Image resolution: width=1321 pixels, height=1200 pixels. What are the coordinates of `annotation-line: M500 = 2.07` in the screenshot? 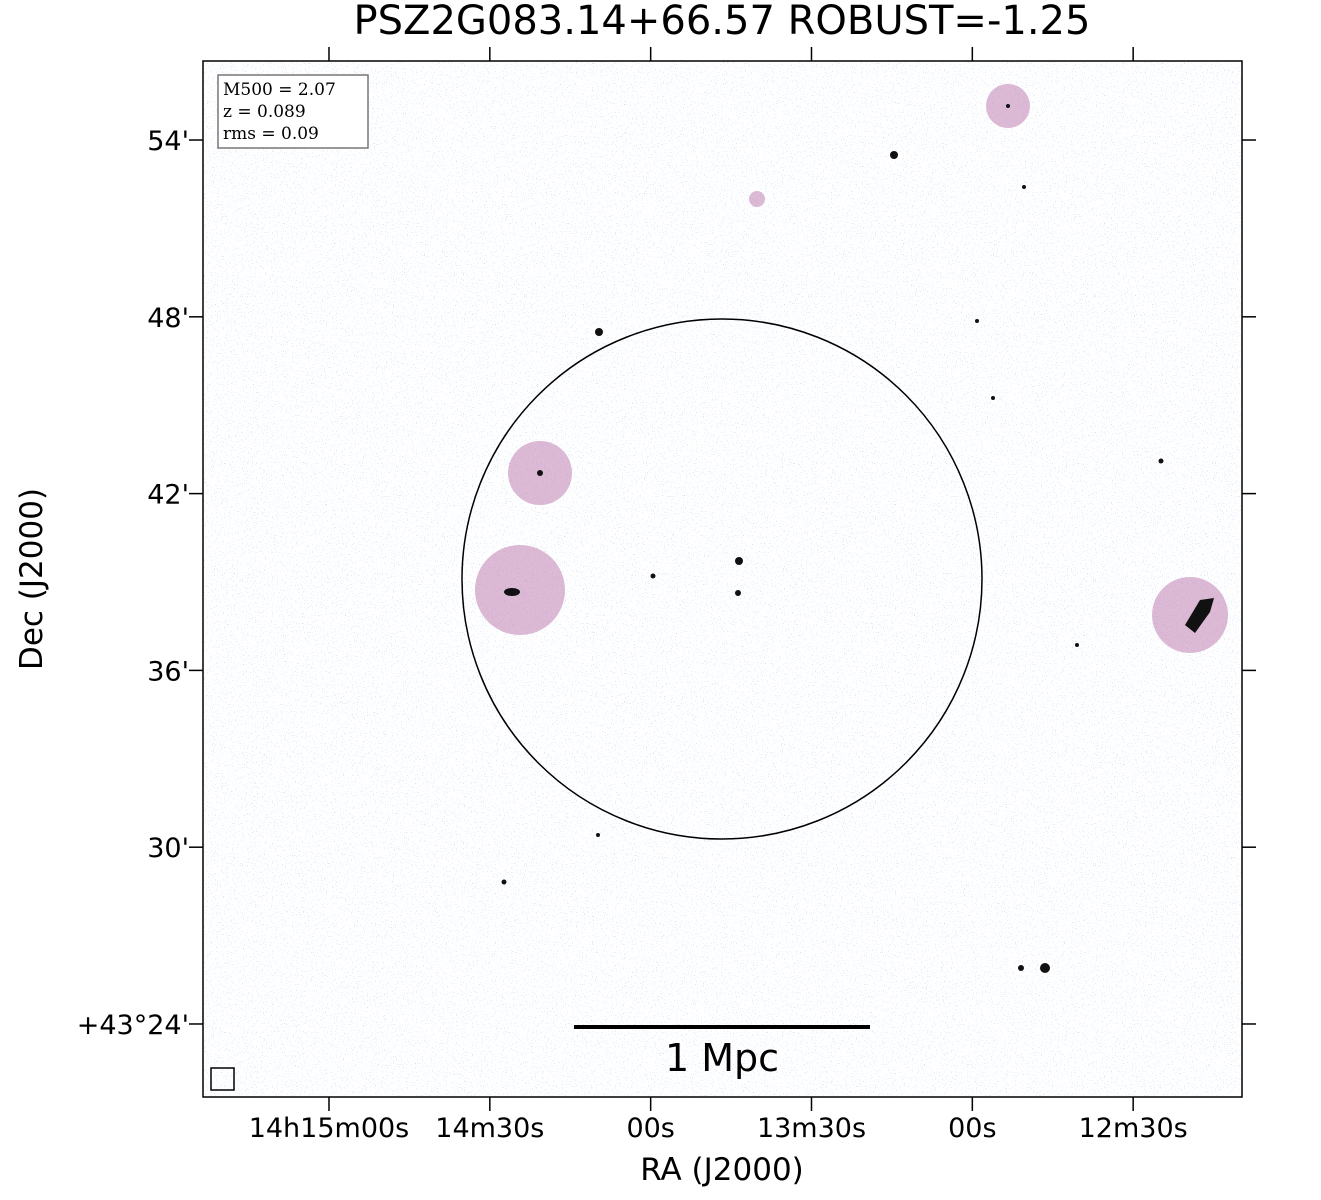 It's located at (279, 90).